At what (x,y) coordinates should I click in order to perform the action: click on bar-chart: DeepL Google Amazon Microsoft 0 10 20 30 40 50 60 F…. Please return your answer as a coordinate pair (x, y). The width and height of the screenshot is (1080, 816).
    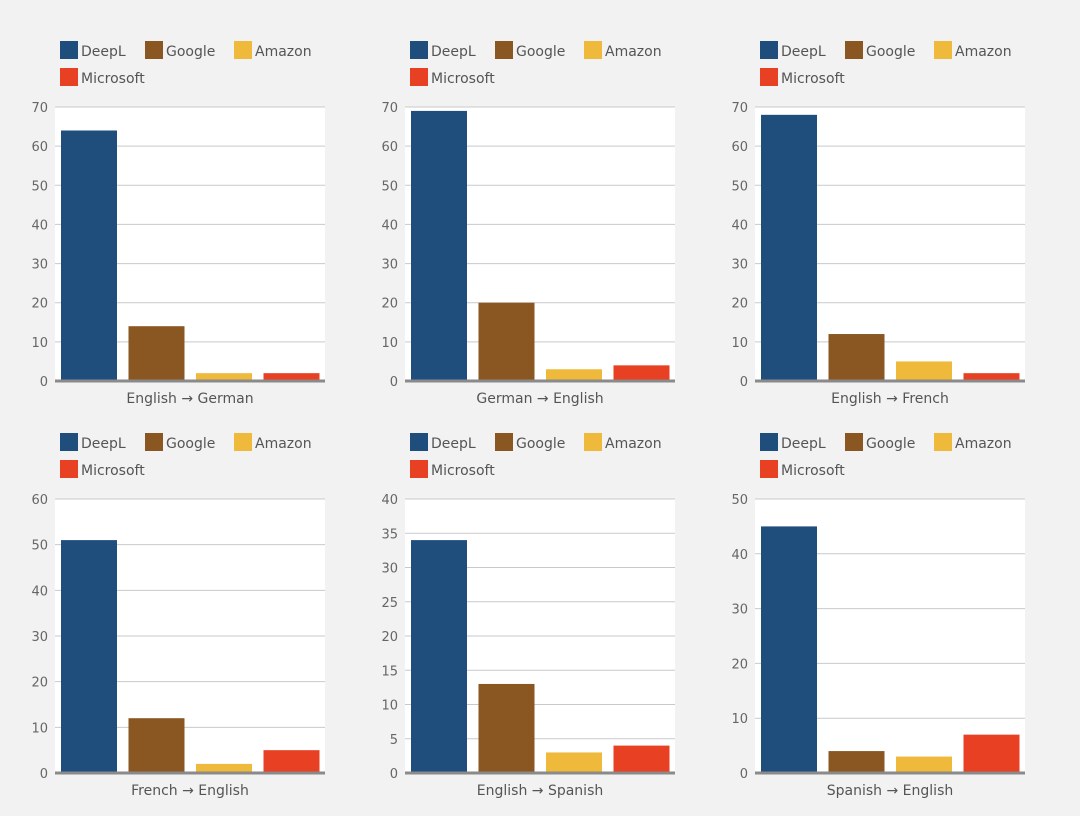
    Looking at the image, I should click on (178, 616).